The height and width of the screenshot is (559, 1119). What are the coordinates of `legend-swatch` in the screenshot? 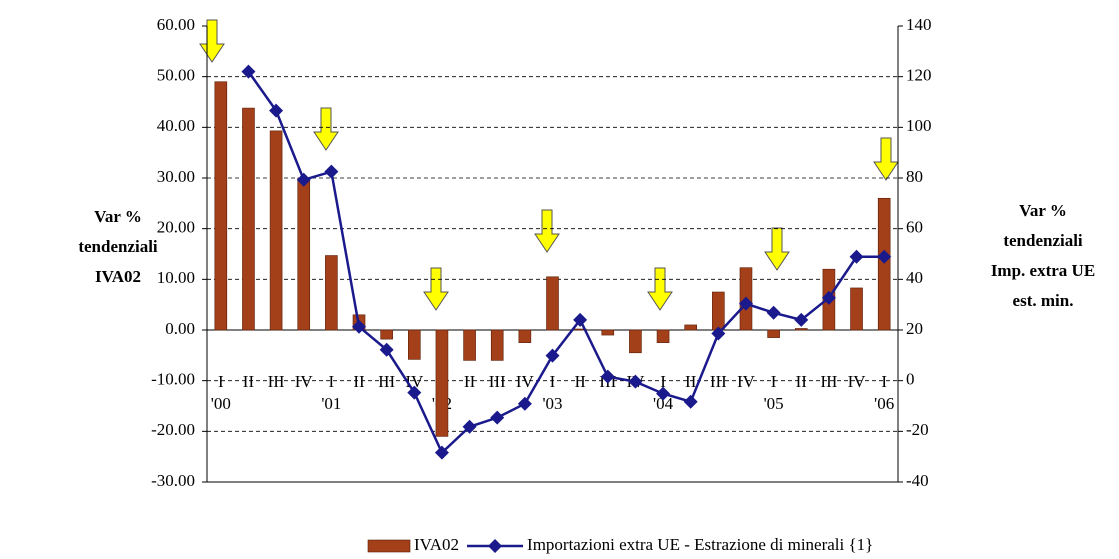 It's located at (389, 546).